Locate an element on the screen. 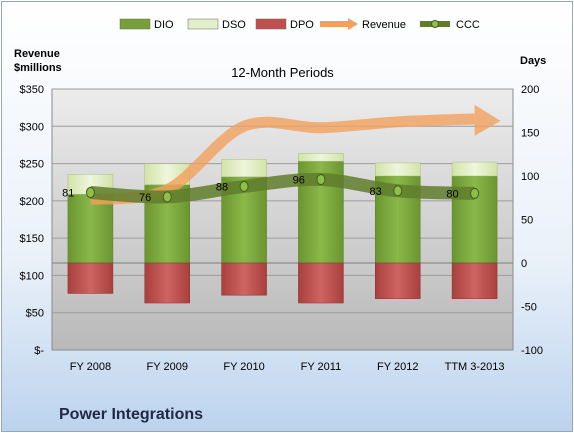  left-tick-label: $200 is located at coordinates (32, 202).